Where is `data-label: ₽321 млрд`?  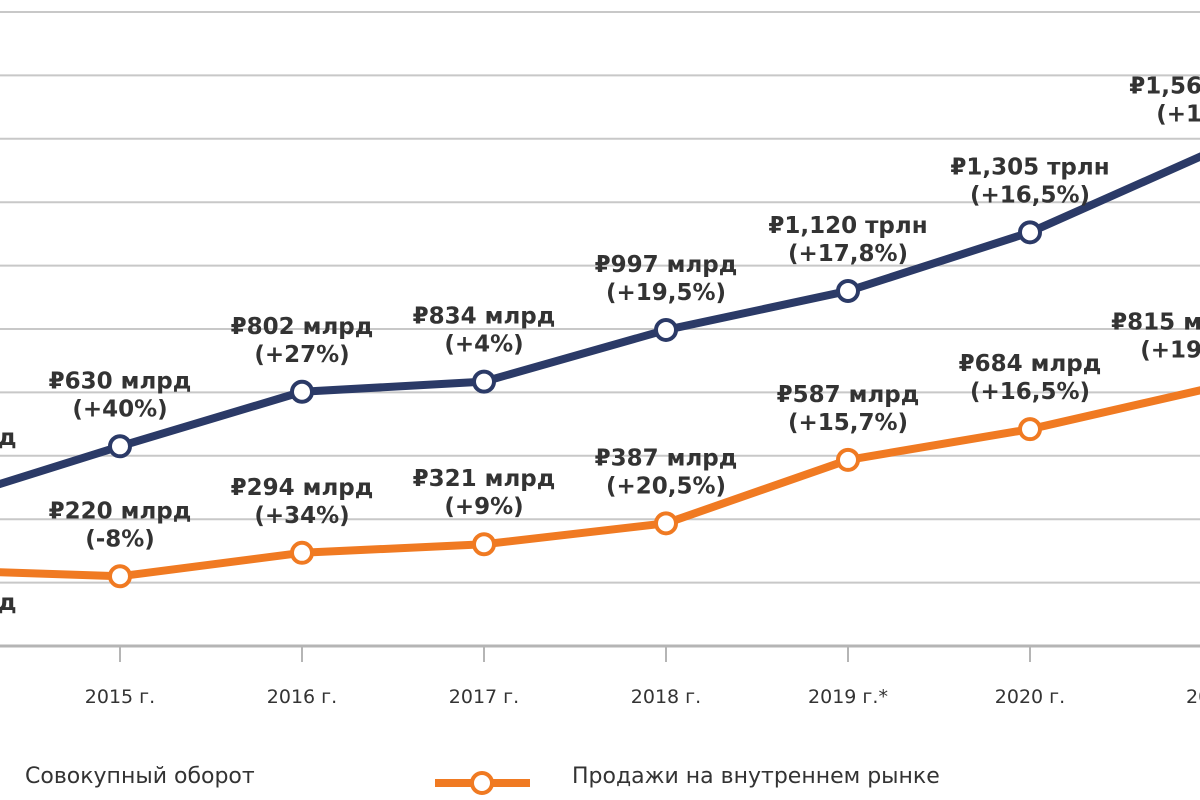 data-label: ₽321 млрд is located at coordinates (484, 479).